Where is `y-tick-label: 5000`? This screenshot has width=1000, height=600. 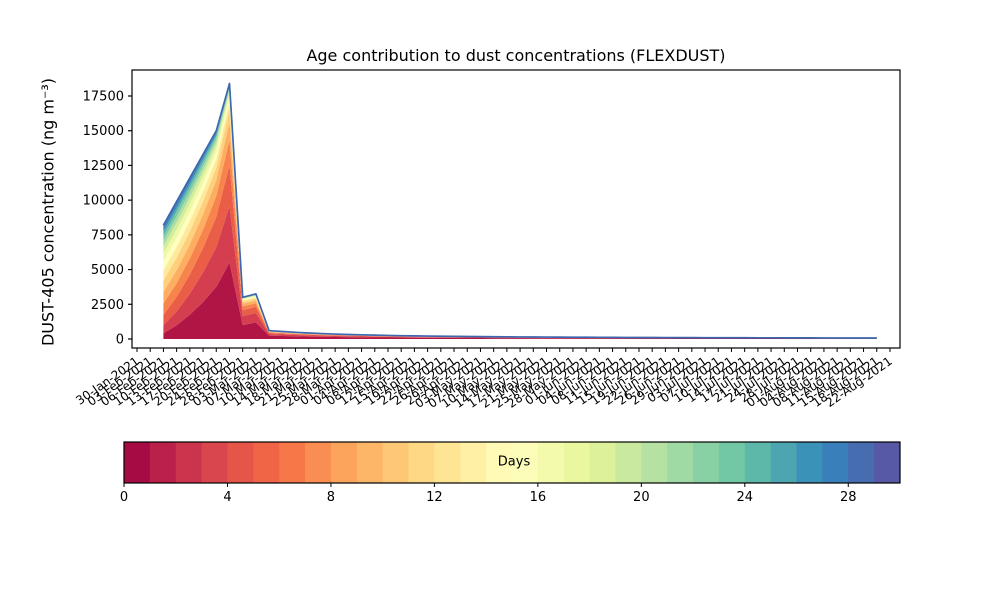
y-tick-label: 5000 is located at coordinates (107, 270).